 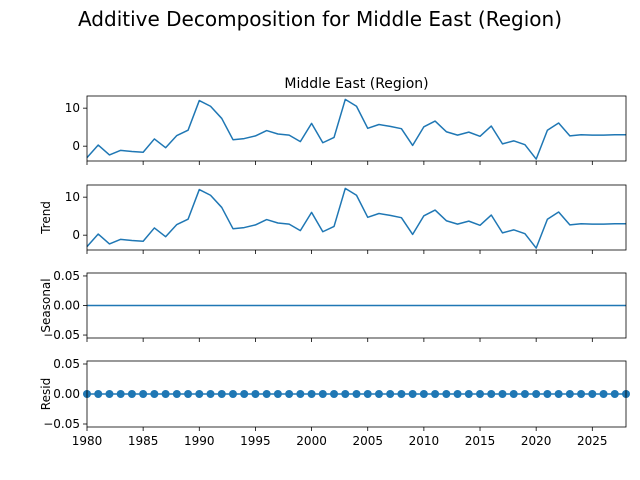 What do you see at coordinates (46, 218) in the screenshot?
I see `y-axis-label: Trend` at bounding box center [46, 218].